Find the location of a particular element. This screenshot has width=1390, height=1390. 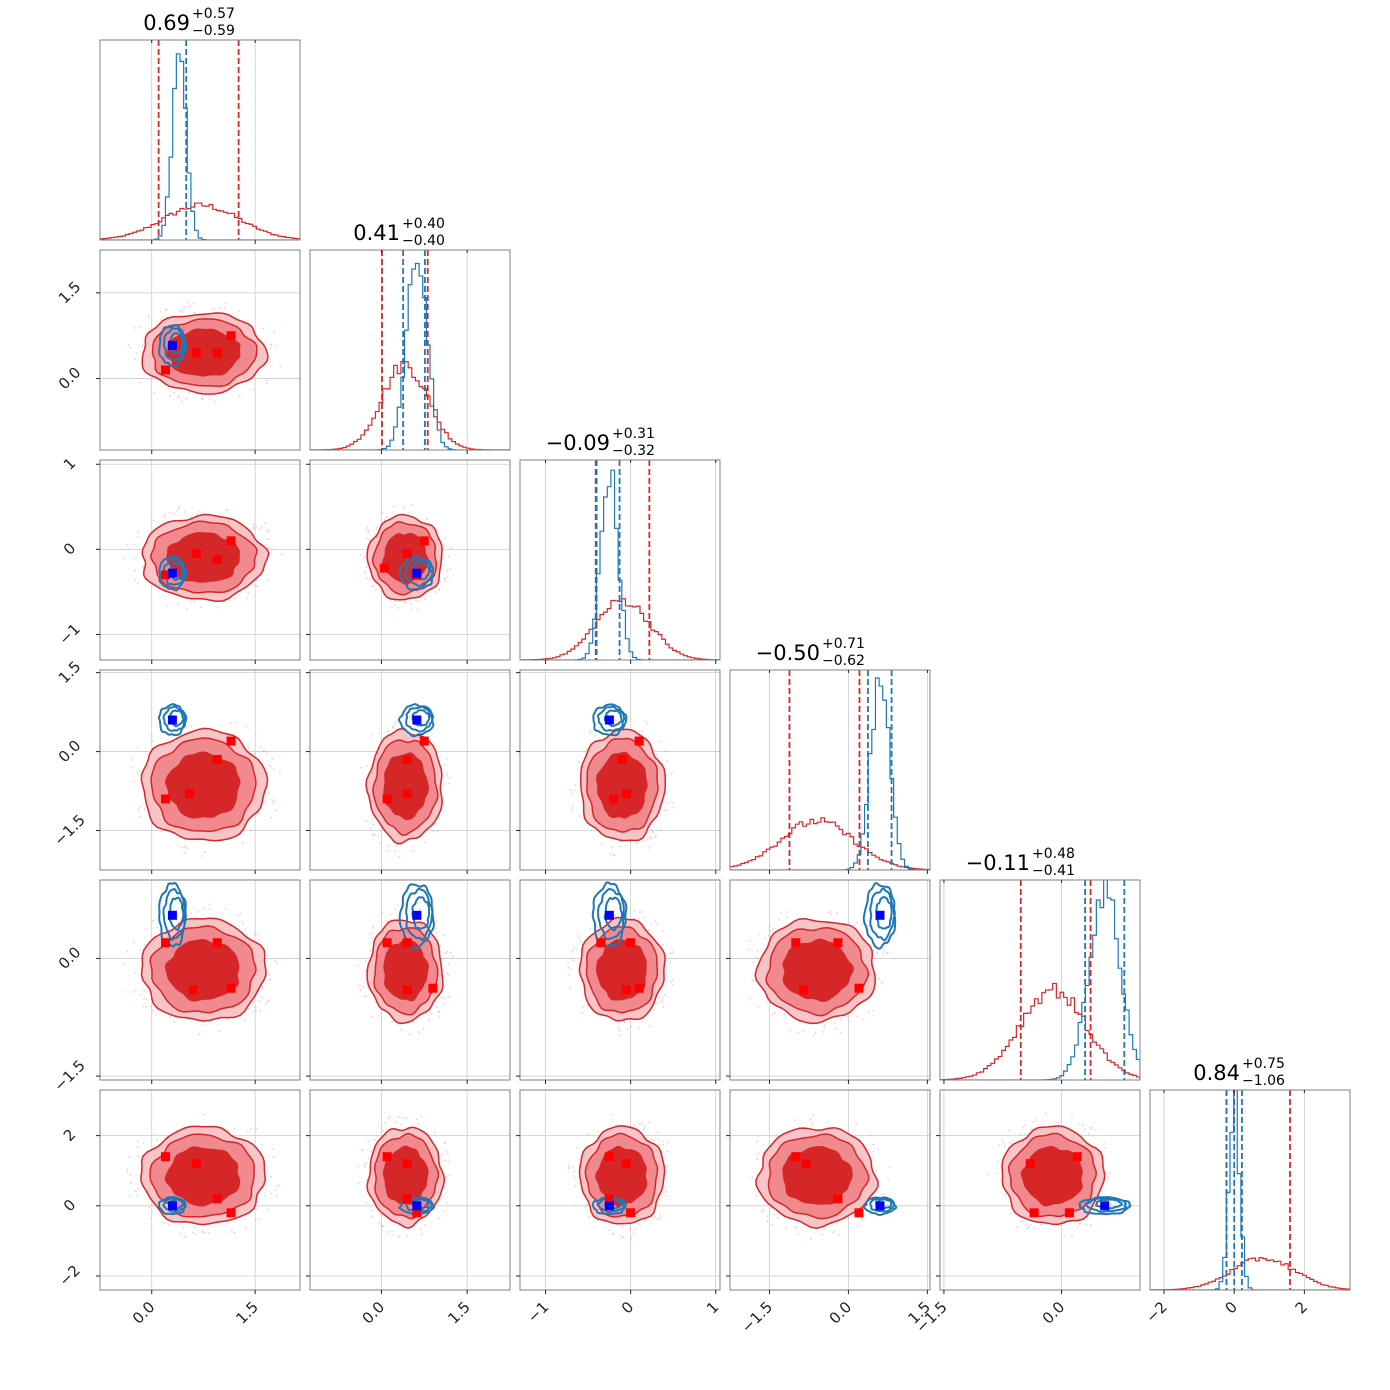

param-title-minus: −1.06 is located at coordinates (1263, 1081).